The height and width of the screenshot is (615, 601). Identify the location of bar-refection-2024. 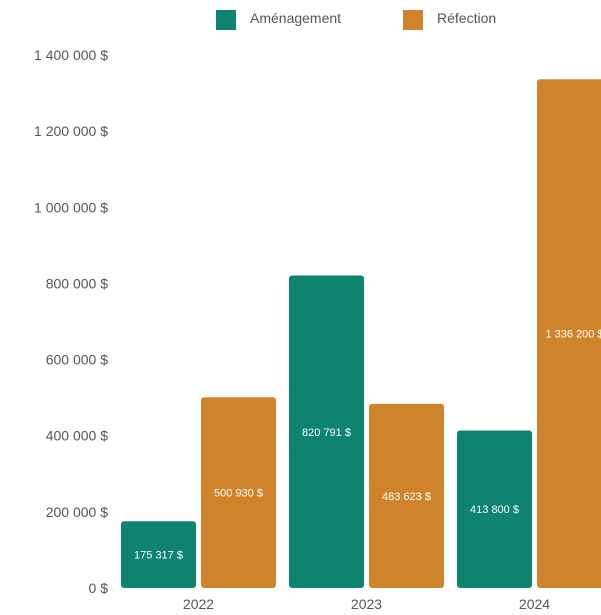
(569, 333).